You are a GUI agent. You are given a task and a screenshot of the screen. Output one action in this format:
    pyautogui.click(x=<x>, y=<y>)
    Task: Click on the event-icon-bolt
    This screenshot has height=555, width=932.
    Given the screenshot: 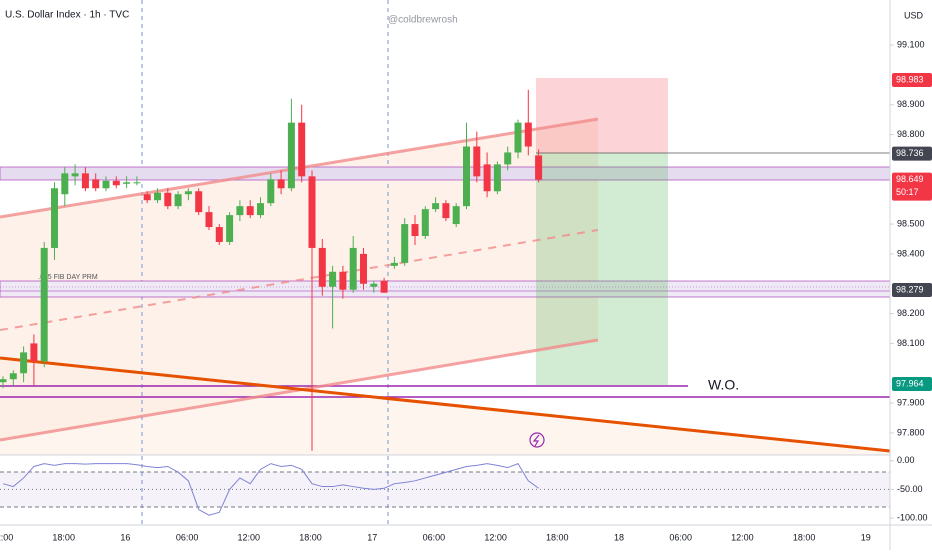 What is the action you would take?
    pyautogui.click(x=536, y=440)
    